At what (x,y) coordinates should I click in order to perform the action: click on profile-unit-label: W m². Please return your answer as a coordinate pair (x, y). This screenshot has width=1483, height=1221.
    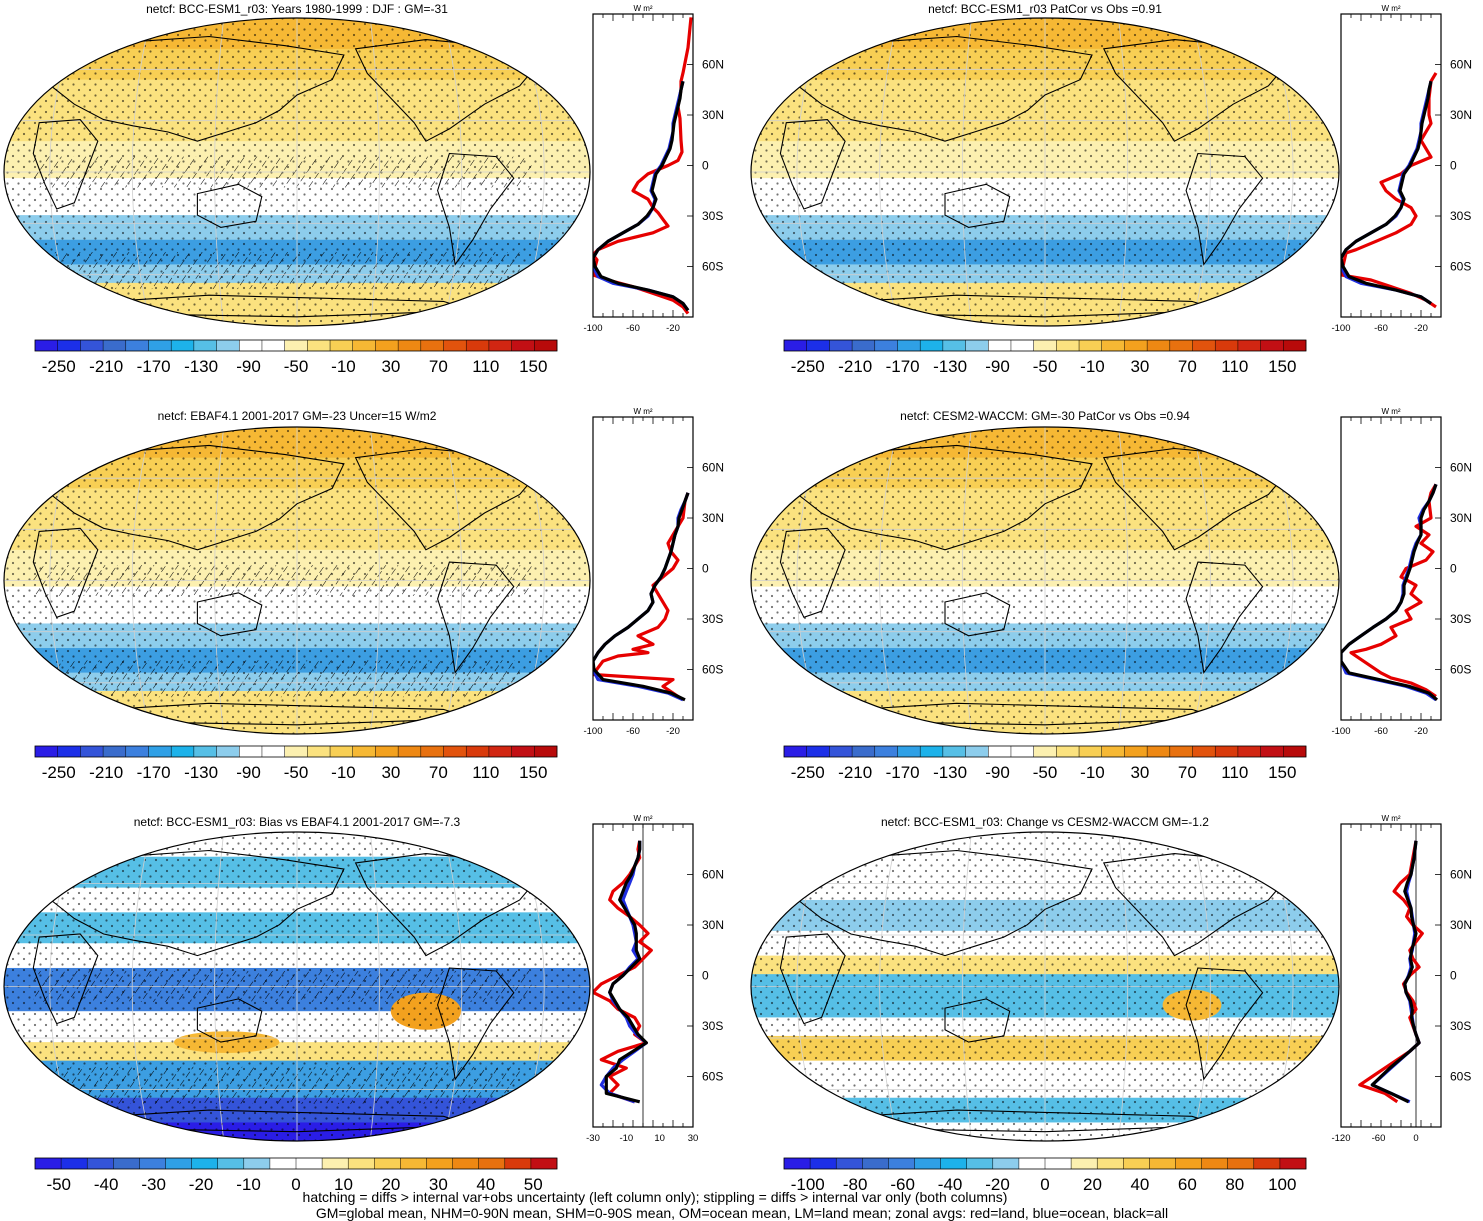
    Looking at the image, I should click on (1390, 818).